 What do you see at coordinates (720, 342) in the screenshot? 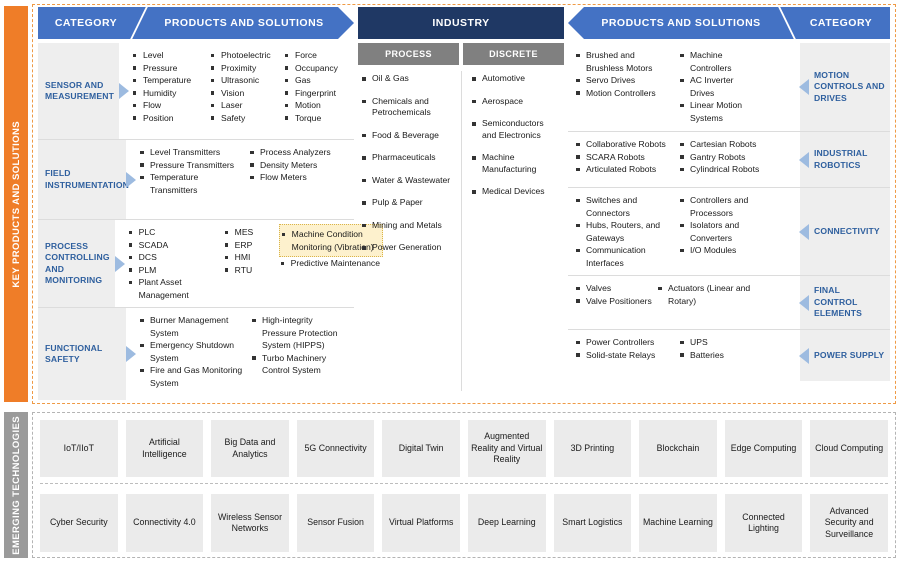
I see `list-item: UPS` at bounding box center [720, 342].